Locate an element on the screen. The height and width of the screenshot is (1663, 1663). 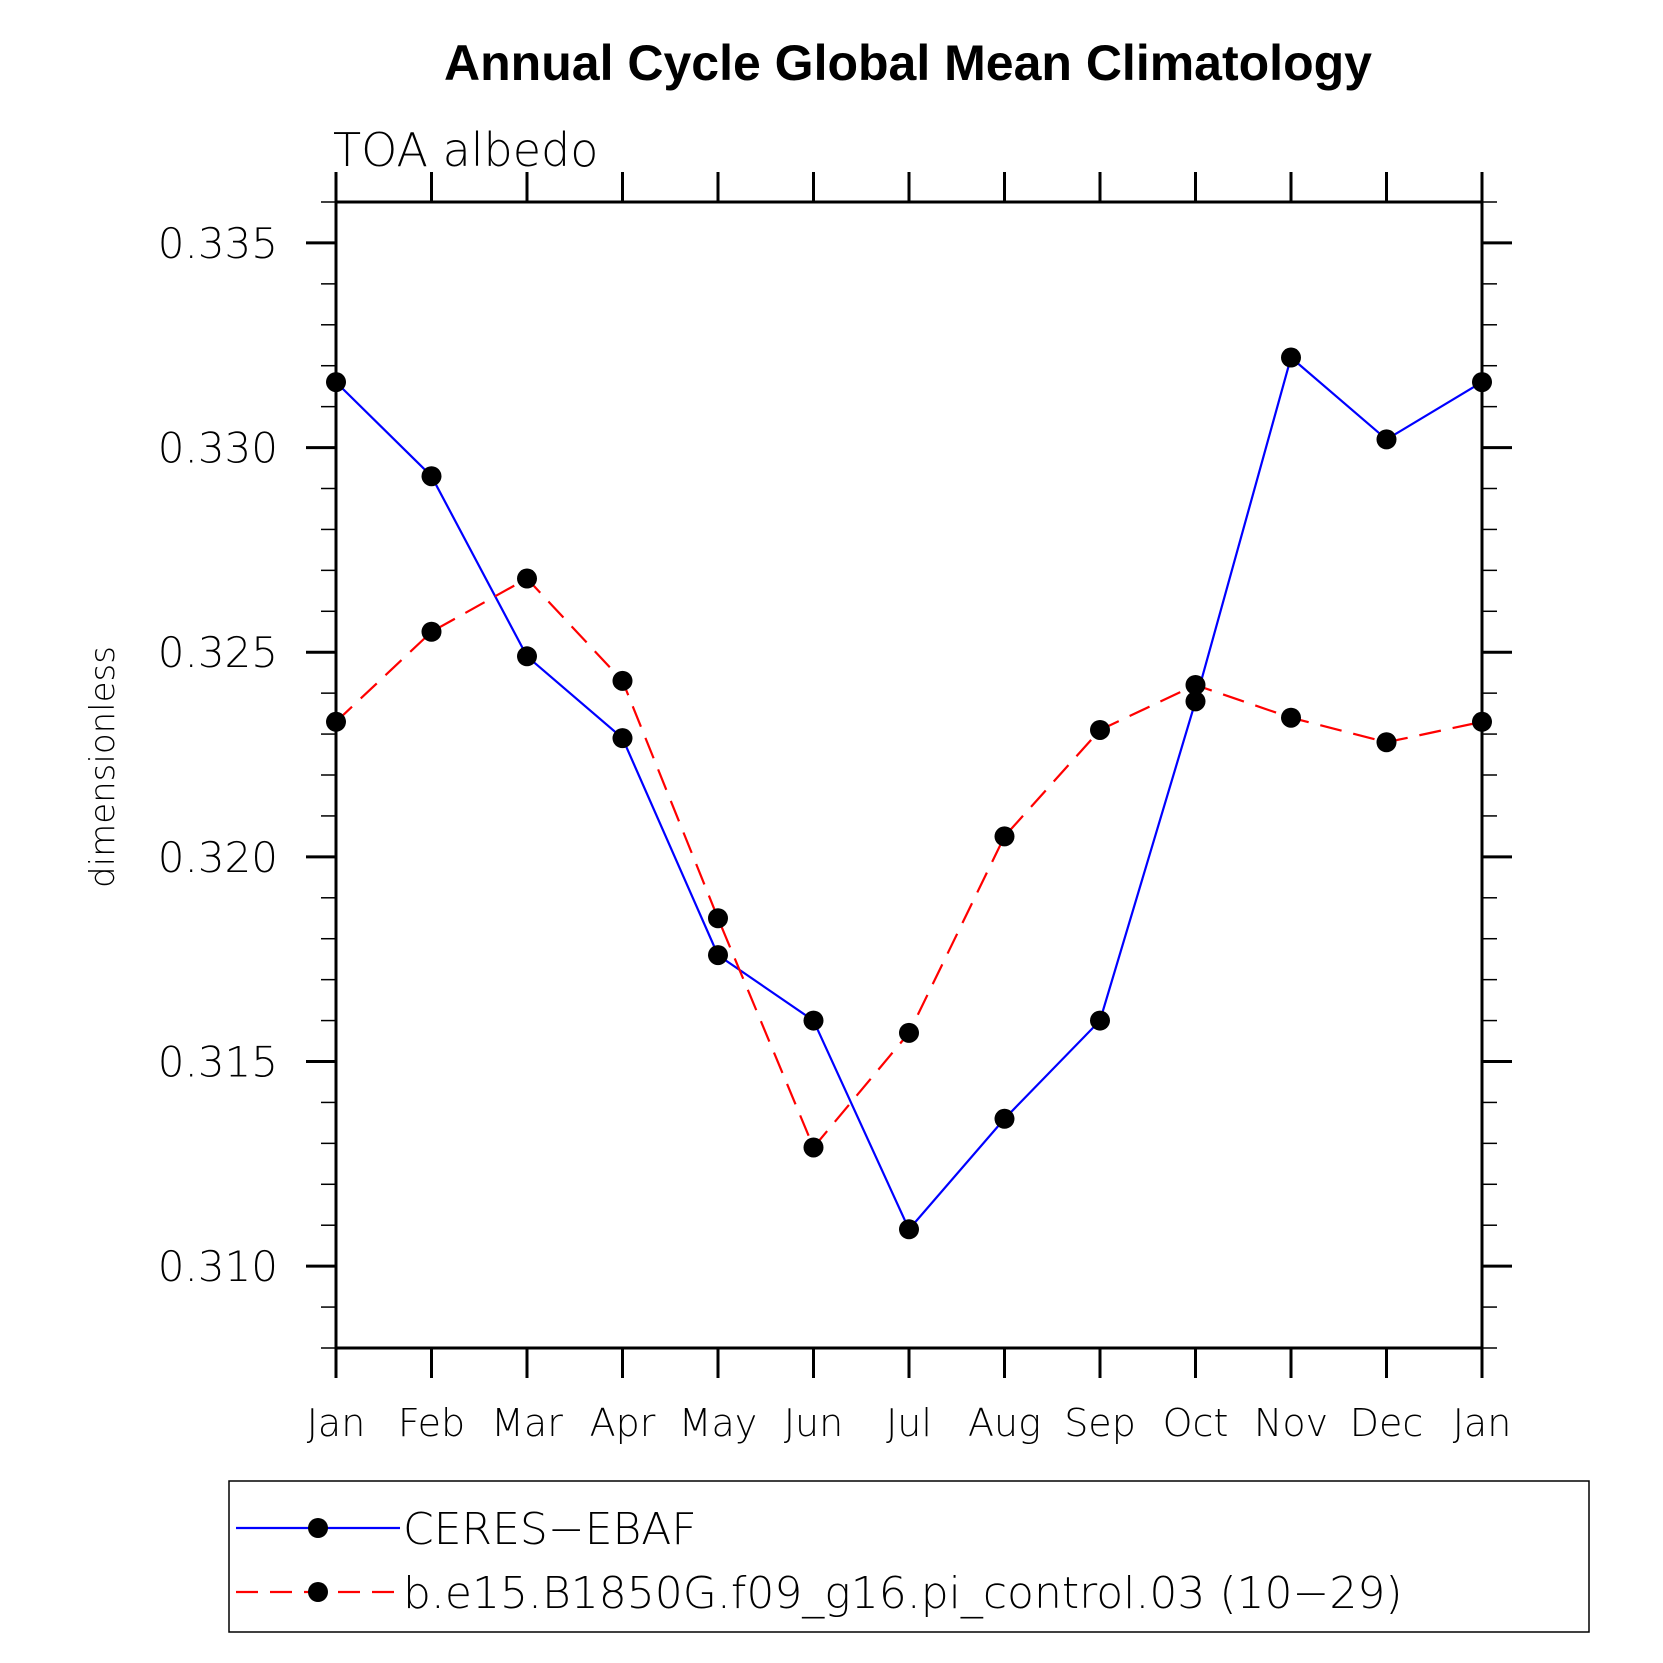
legend-entry-1: CERES−EBAF is located at coordinates (466, 1529).